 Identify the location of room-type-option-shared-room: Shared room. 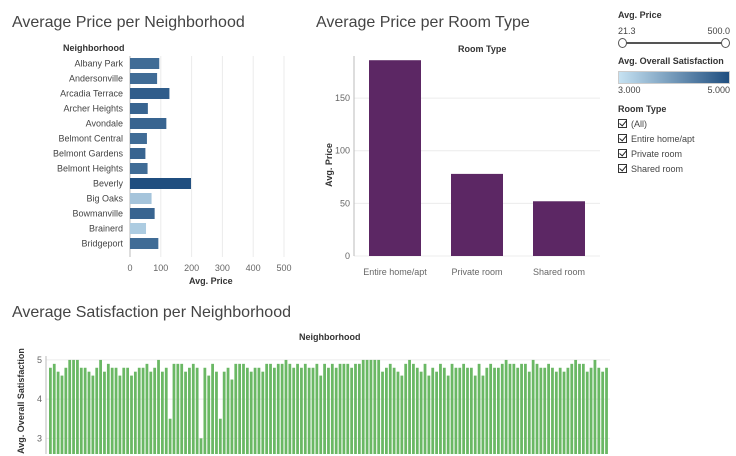
(674, 168).